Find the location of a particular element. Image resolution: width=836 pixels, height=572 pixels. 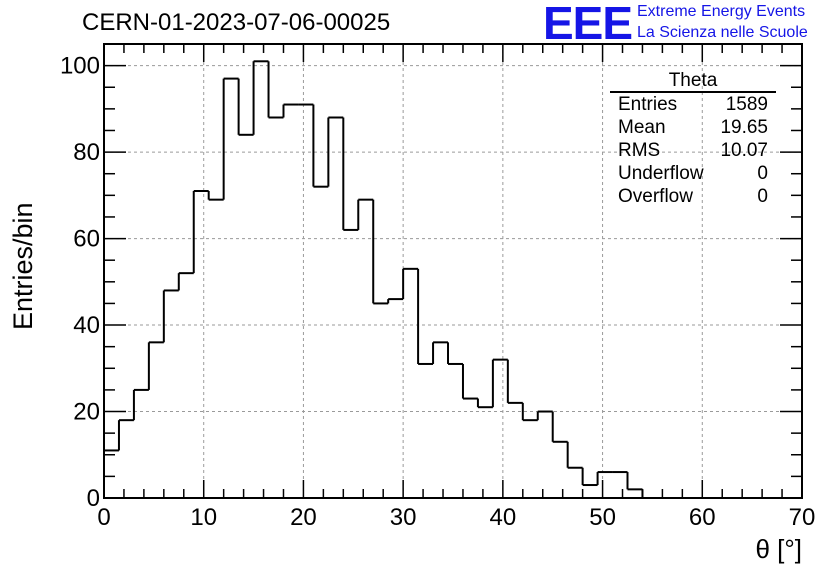

y-tick-label: 20 is located at coordinates (86, 412).